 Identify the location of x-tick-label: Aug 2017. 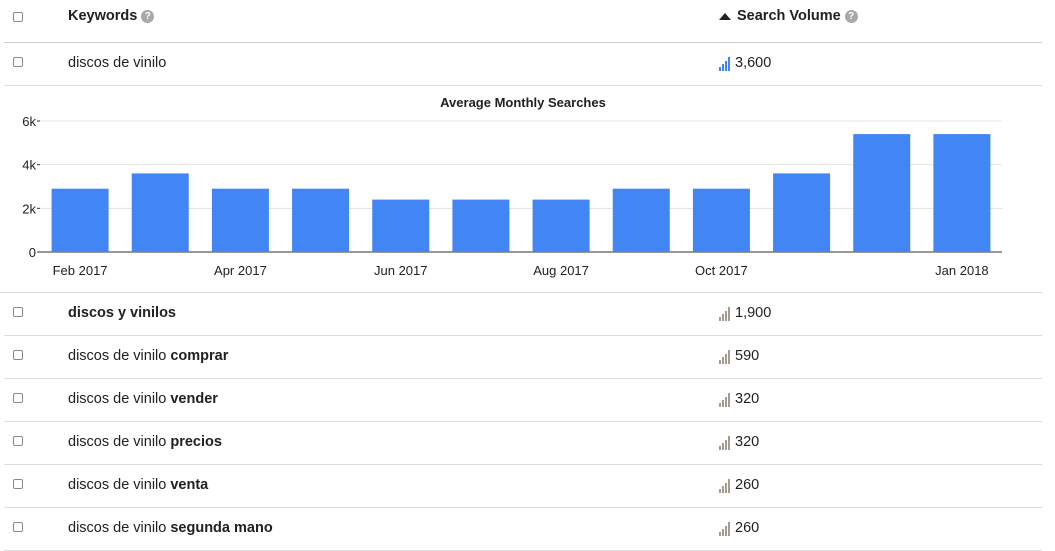
(561, 270).